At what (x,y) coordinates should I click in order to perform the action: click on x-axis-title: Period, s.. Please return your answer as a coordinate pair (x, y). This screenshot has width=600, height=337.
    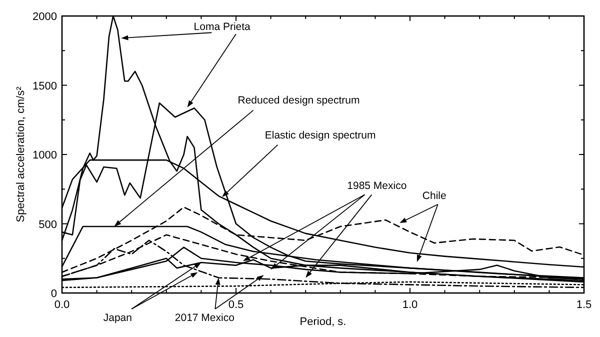
    Looking at the image, I should click on (323, 322).